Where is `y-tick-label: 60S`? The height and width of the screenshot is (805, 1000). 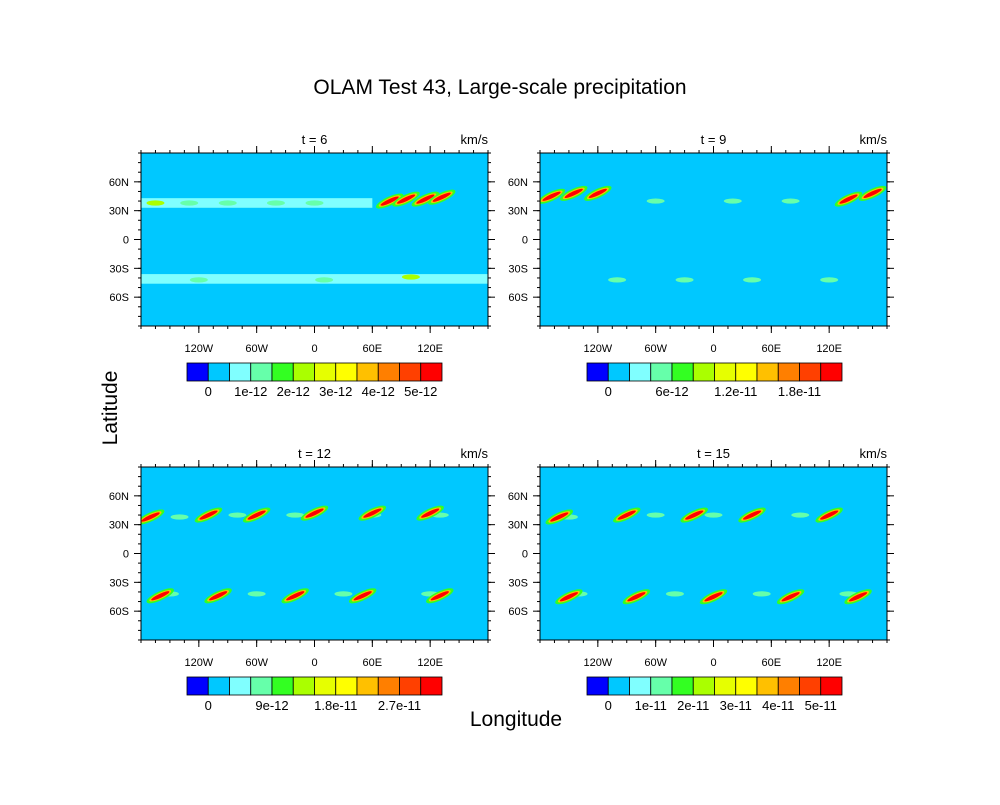 y-tick-label: 60S is located at coordinates (518, 612).